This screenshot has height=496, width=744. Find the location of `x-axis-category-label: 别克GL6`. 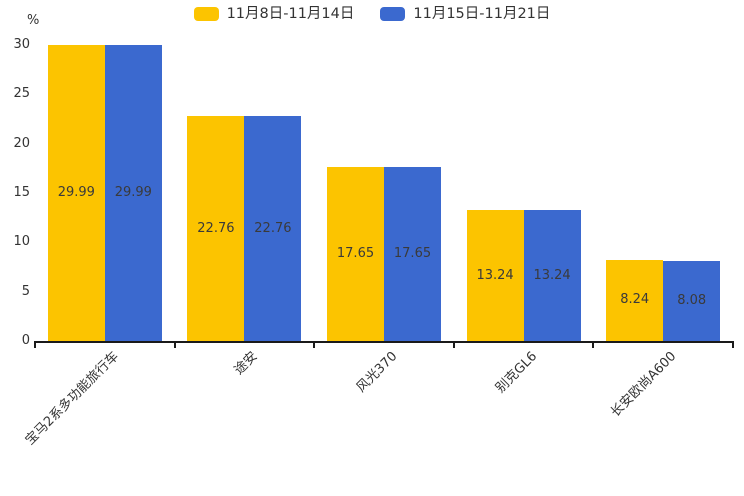

x-axis-category-label: 别克GL6 is located at coordinates (517, 373).